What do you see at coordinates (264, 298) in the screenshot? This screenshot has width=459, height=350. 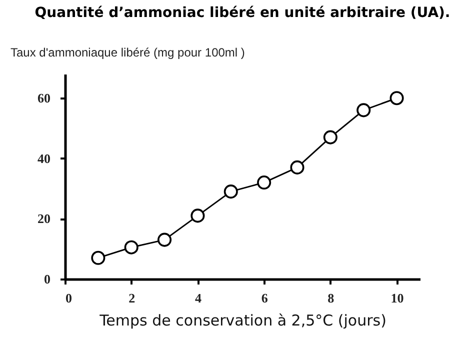 I see `x-tick-label: 6` at bounding box center [264, 298].